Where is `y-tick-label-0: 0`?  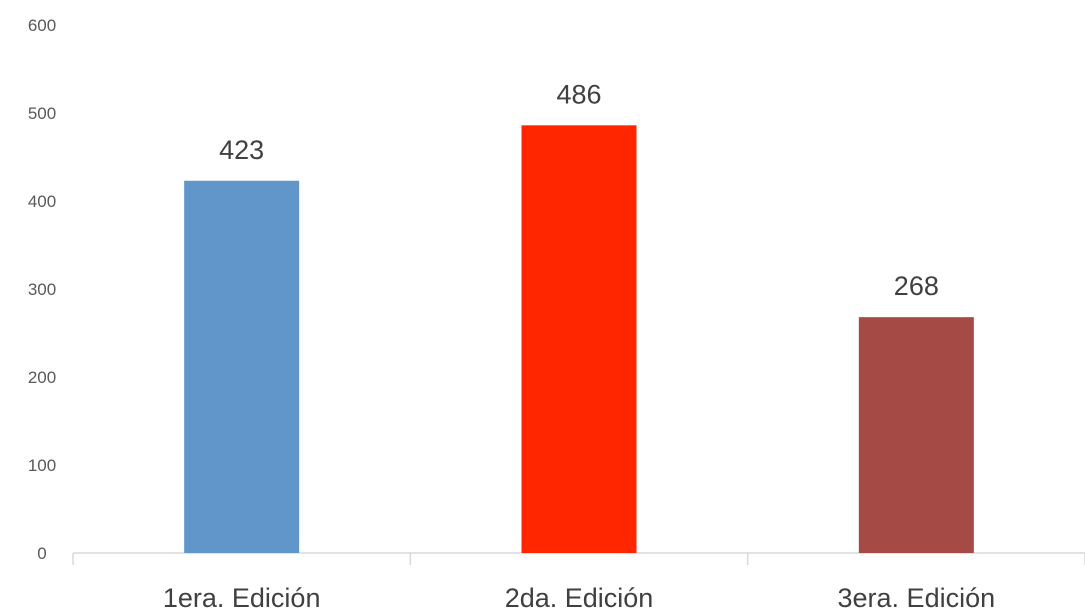 y-tick-label-0: 0 is located at coordinates (41, 553).